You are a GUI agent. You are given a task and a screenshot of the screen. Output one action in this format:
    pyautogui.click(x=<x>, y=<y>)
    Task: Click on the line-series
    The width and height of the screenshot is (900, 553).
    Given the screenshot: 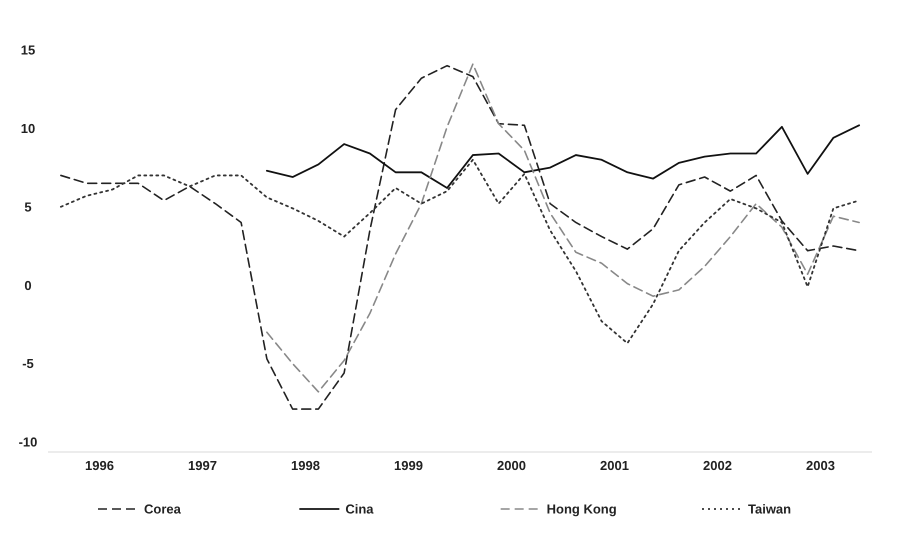 What is the action you would take?
    pyautogui.click(x=563, y=156)
    